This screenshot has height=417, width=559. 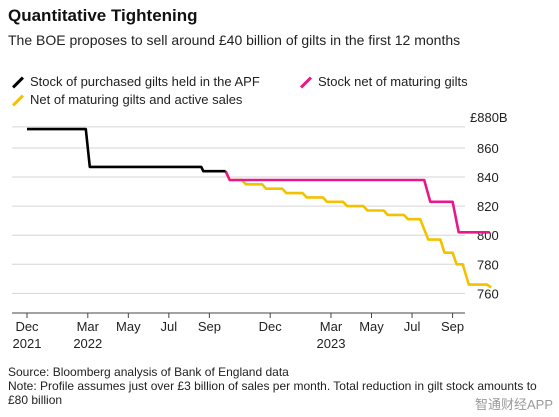 What do you see at coordinates (88, 326) in the screenshot?
I see `x-tick-label-1: Mar` at bounding box center [88, 326].